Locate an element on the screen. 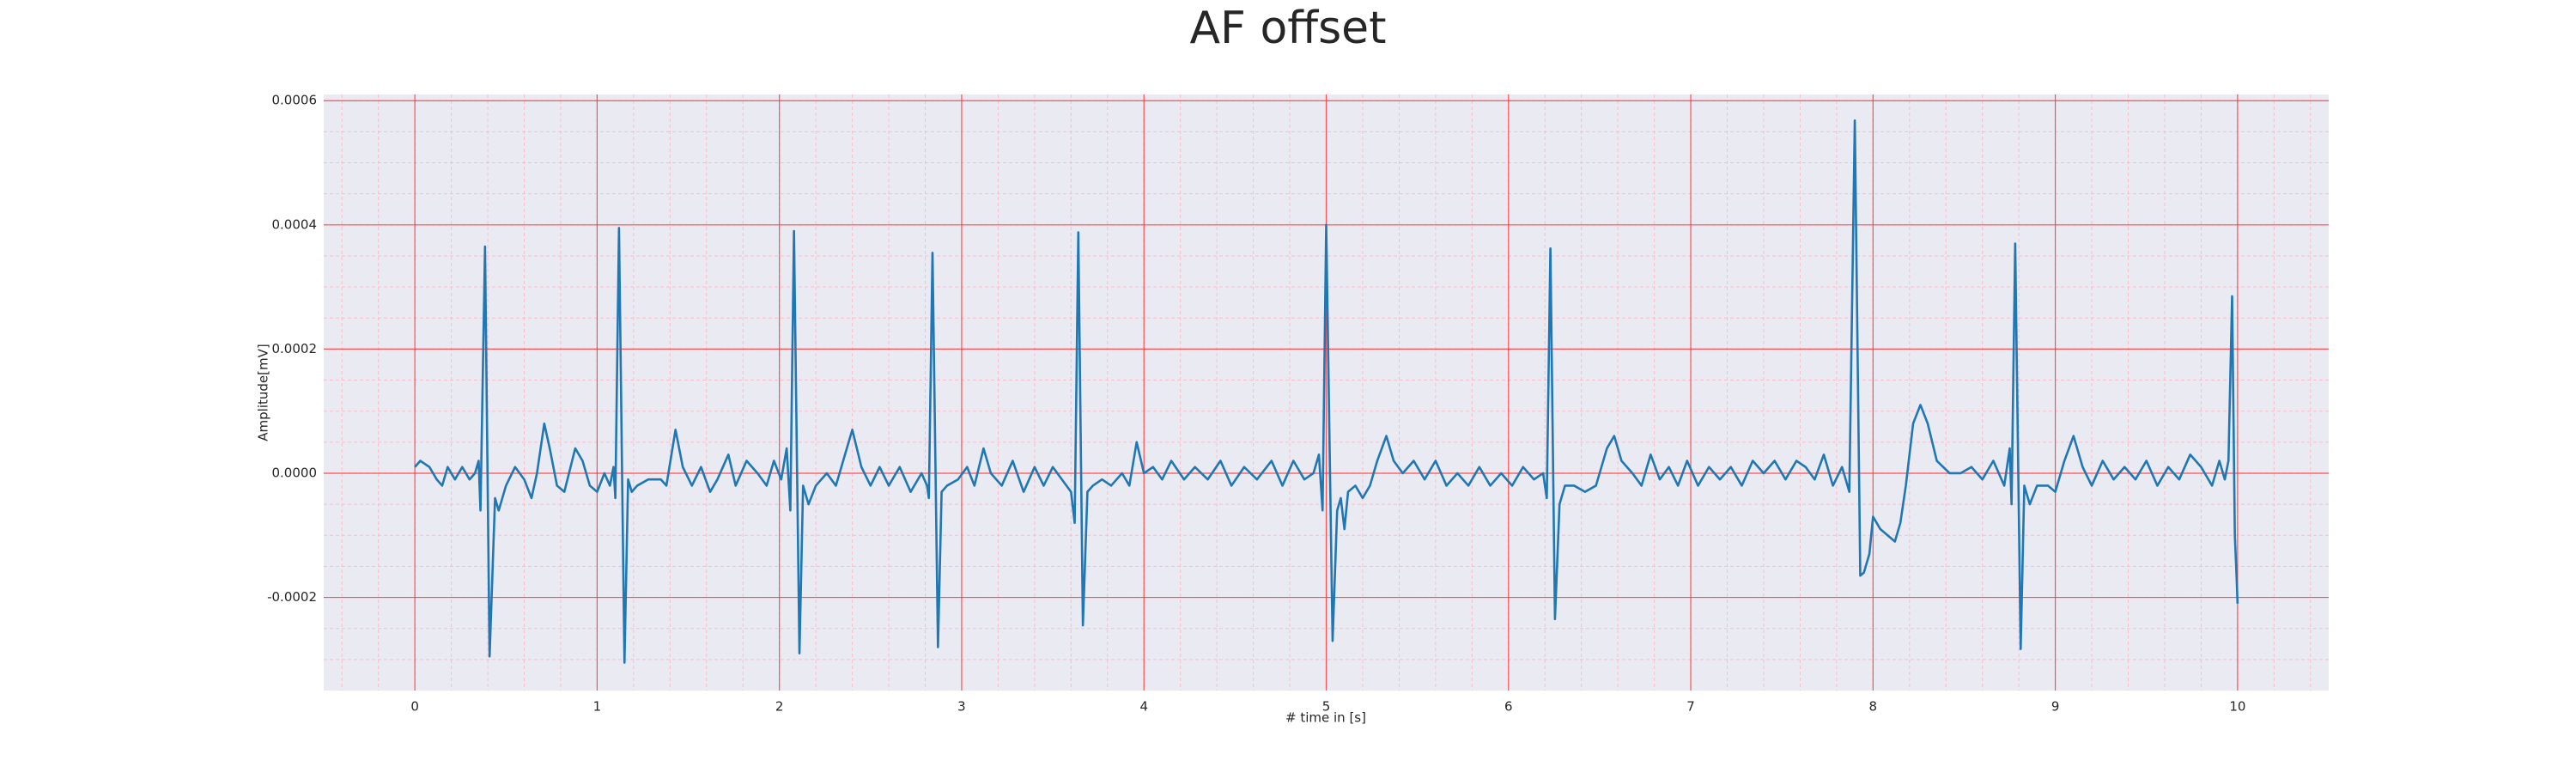 The image size is (2576, 773). x-tick-label: 4 is located at coordinates (1144, 707).